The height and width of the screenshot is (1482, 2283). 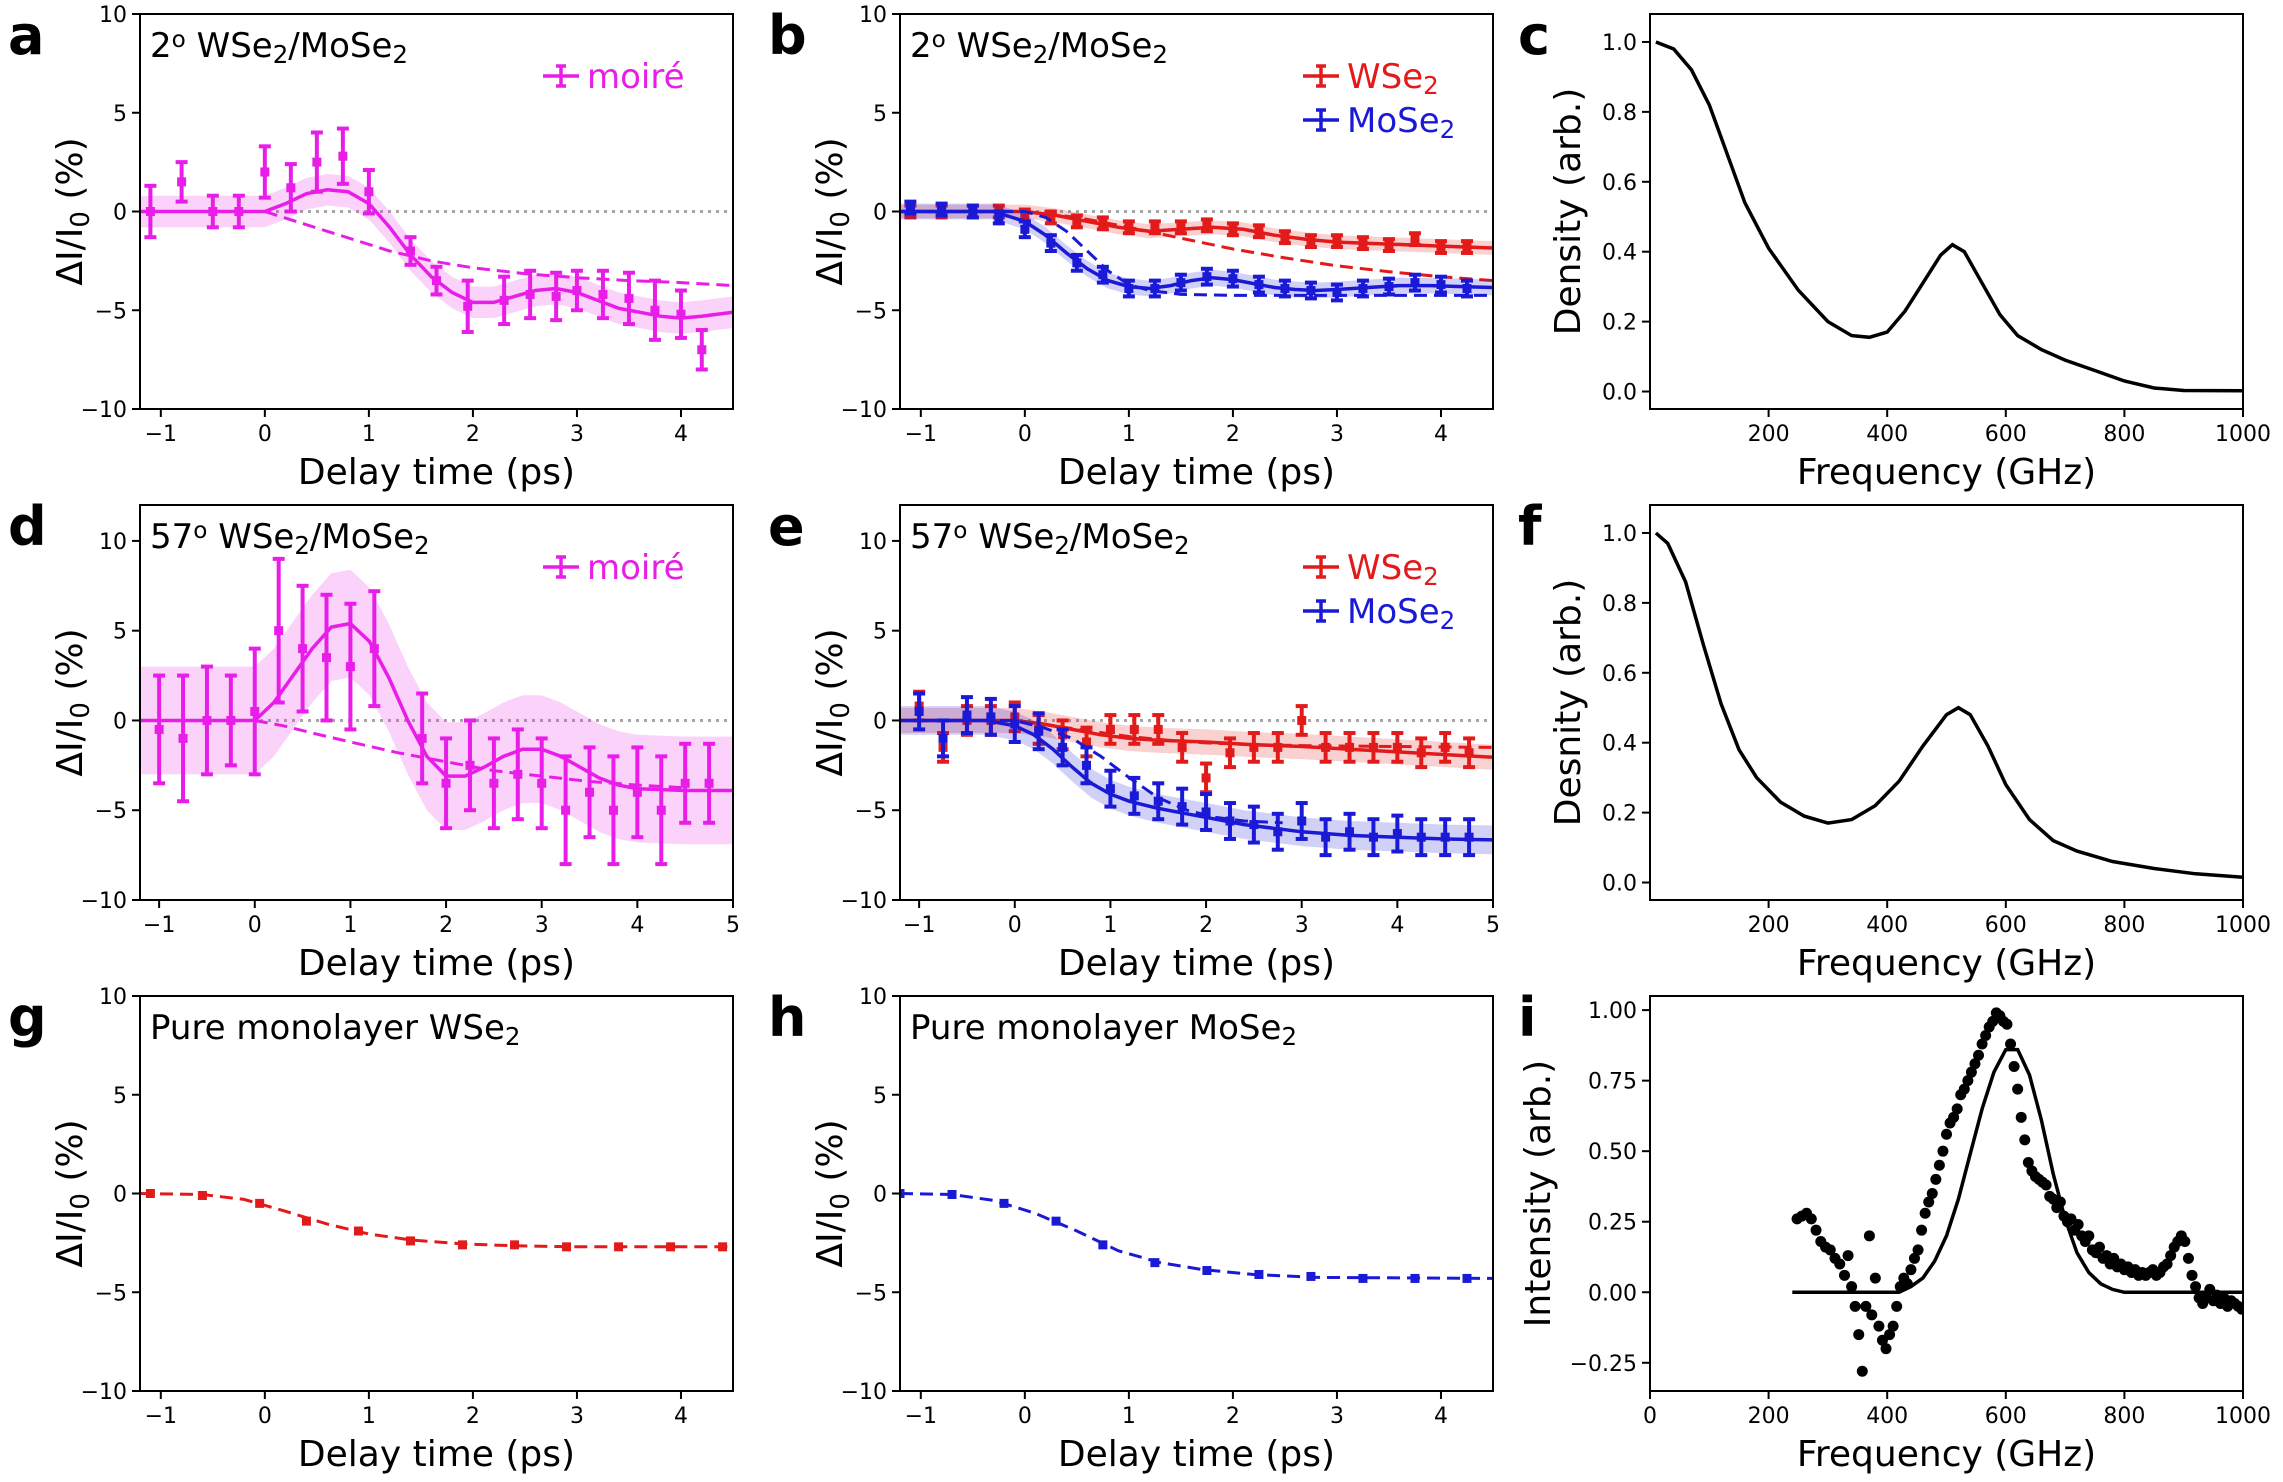 I want to click on x-tick-label: 2, so click(x=446, y=925).